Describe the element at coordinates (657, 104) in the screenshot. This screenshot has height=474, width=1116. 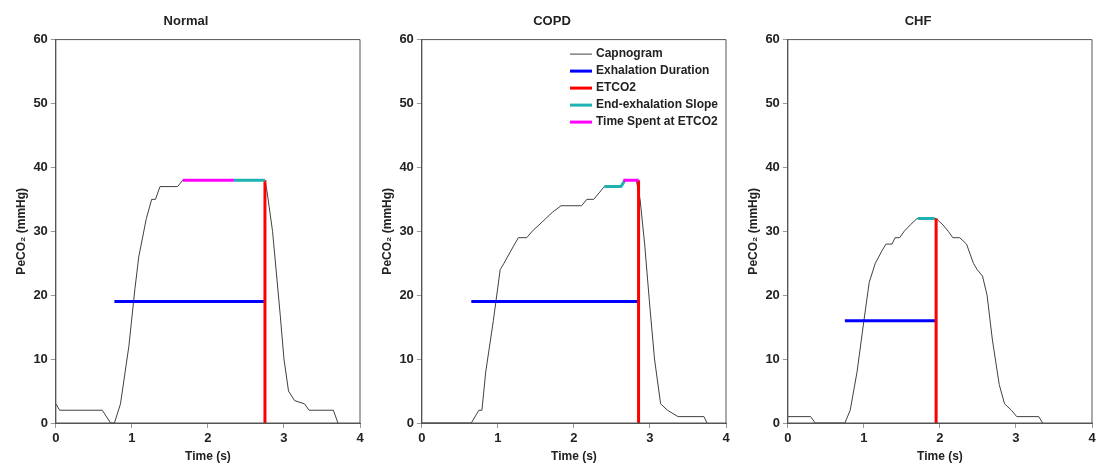
I see `legend-label: End-exhalation Slope` at that location.